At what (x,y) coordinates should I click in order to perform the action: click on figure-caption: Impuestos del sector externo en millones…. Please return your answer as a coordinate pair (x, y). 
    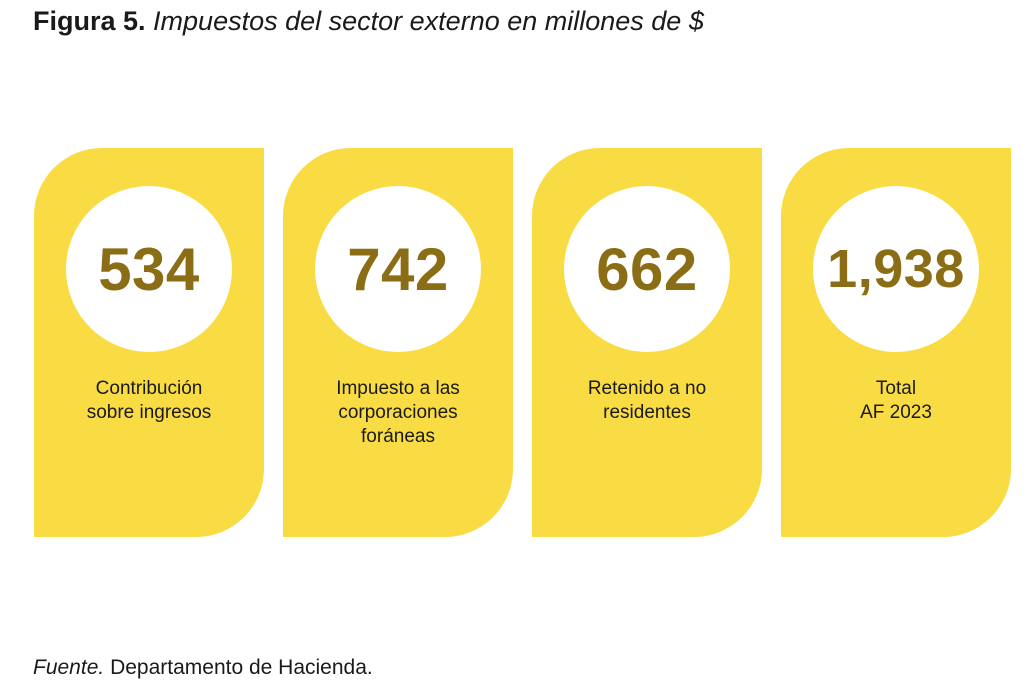
    Looking at the image, I should click on (428, 21).